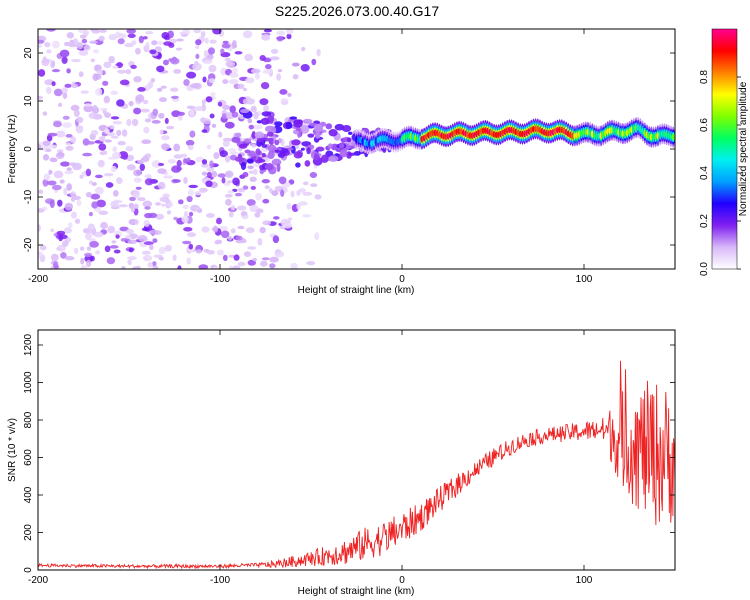 Image resolution: width=750 pixels, height=600 pixels. I want to click on snr-y-tick-label: 1200, so click(28, 344).